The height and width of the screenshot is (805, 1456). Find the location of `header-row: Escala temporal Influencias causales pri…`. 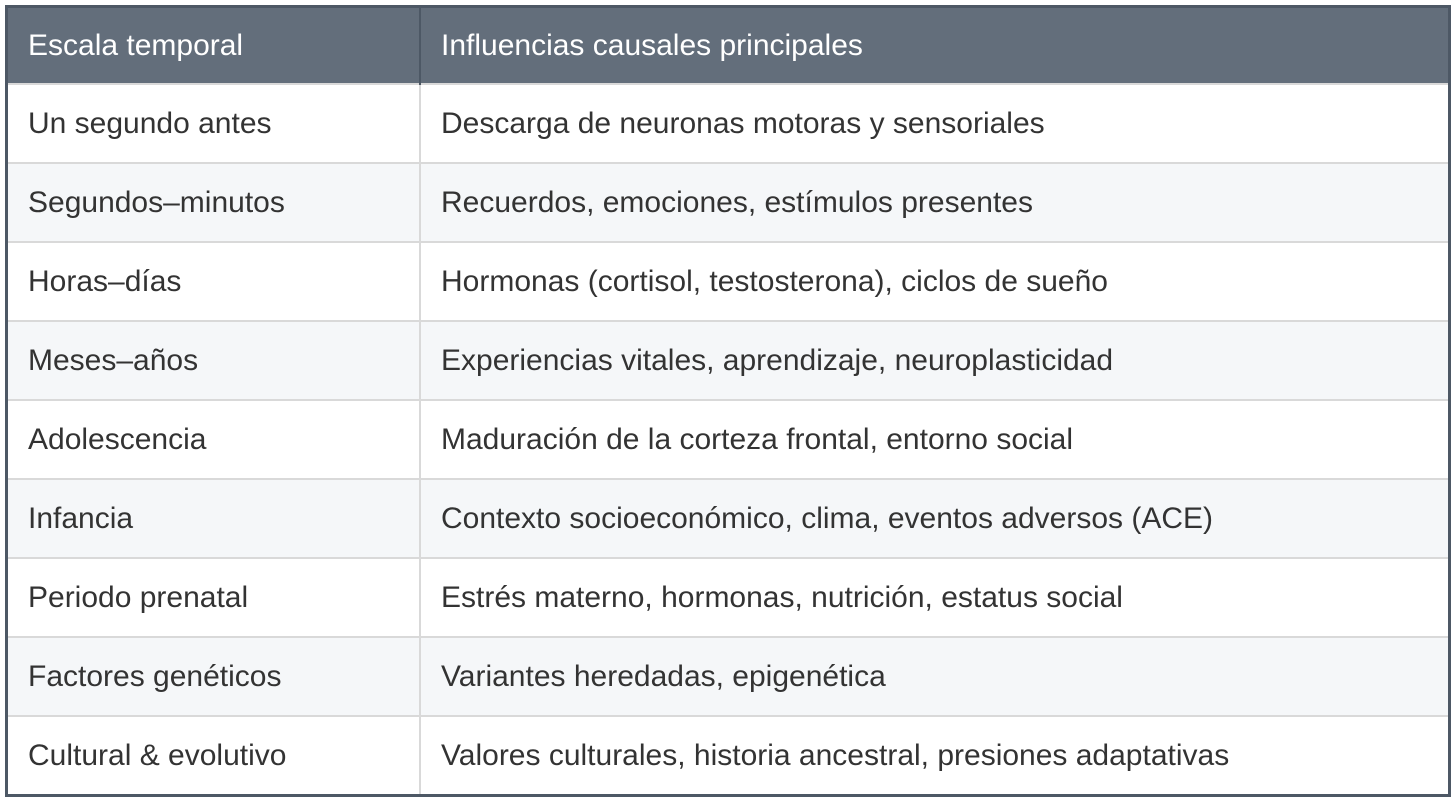

header-row: Escala temporal Influencias causales pri… is located at coordinates (728, 45).